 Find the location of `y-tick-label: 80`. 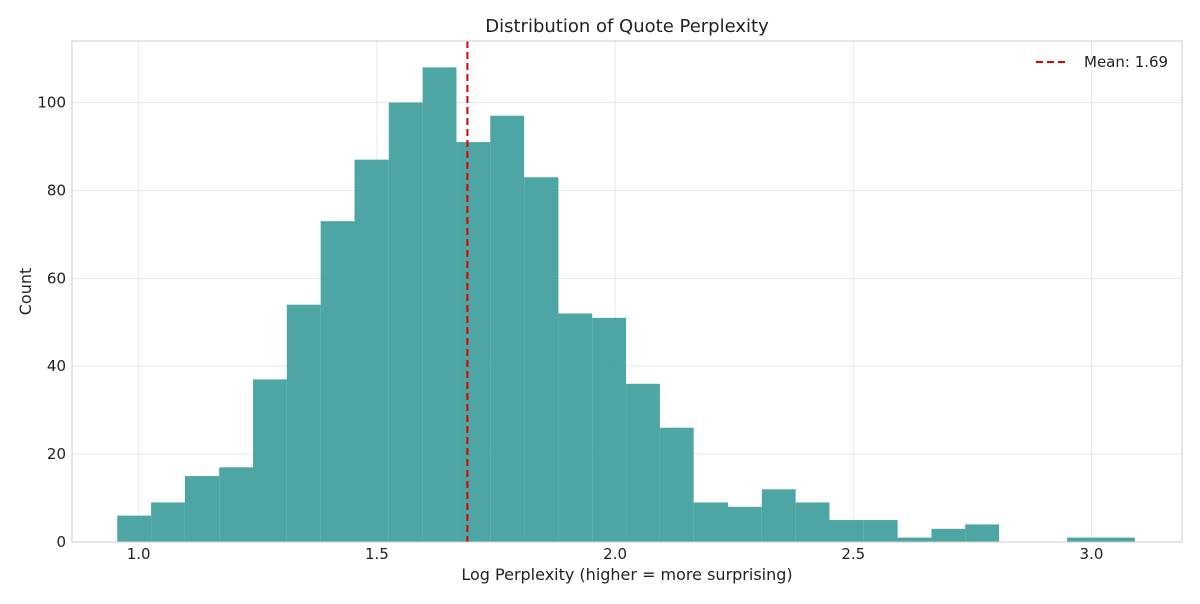

y-tick-label: 80 is located at coordinates (56, 190).